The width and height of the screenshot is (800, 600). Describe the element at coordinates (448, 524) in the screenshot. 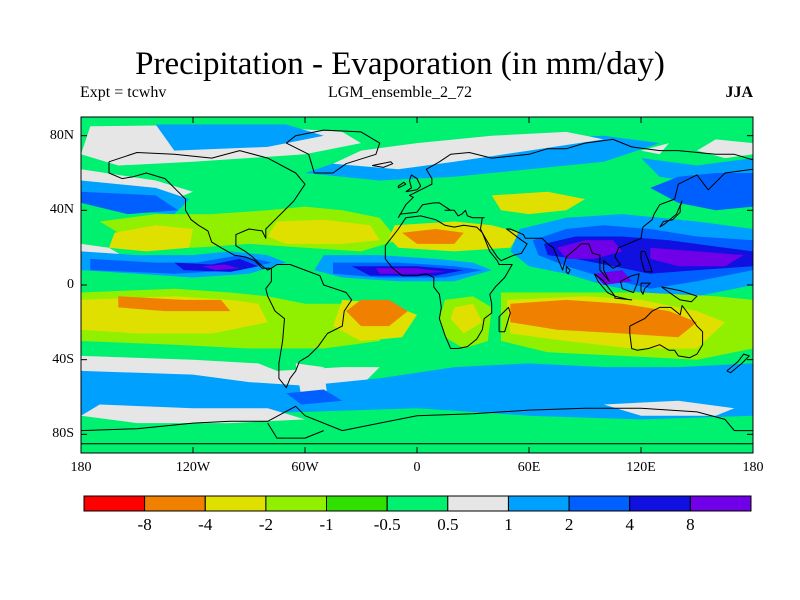

I see `colorbar-label: 0.5` at that location.